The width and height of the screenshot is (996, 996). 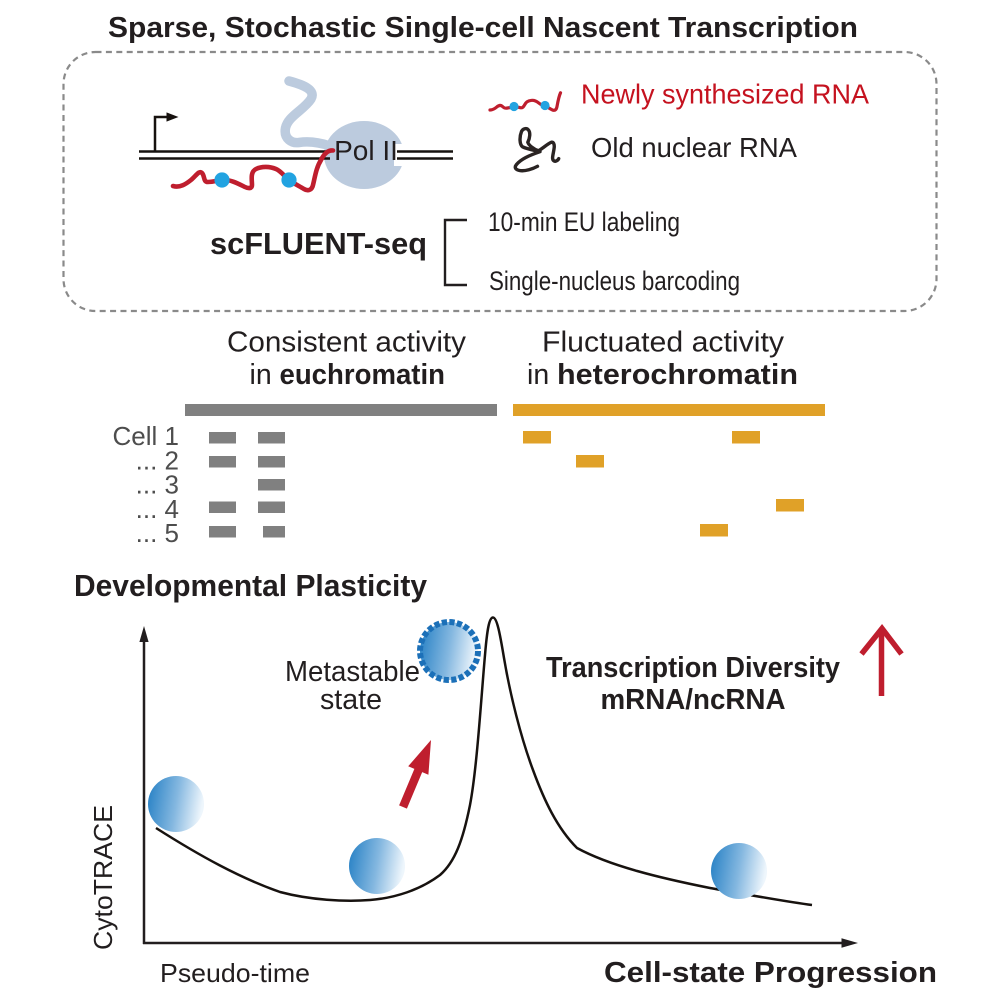 I want to click on svg-text: Pseudo-time, so click(x=235, y=973).